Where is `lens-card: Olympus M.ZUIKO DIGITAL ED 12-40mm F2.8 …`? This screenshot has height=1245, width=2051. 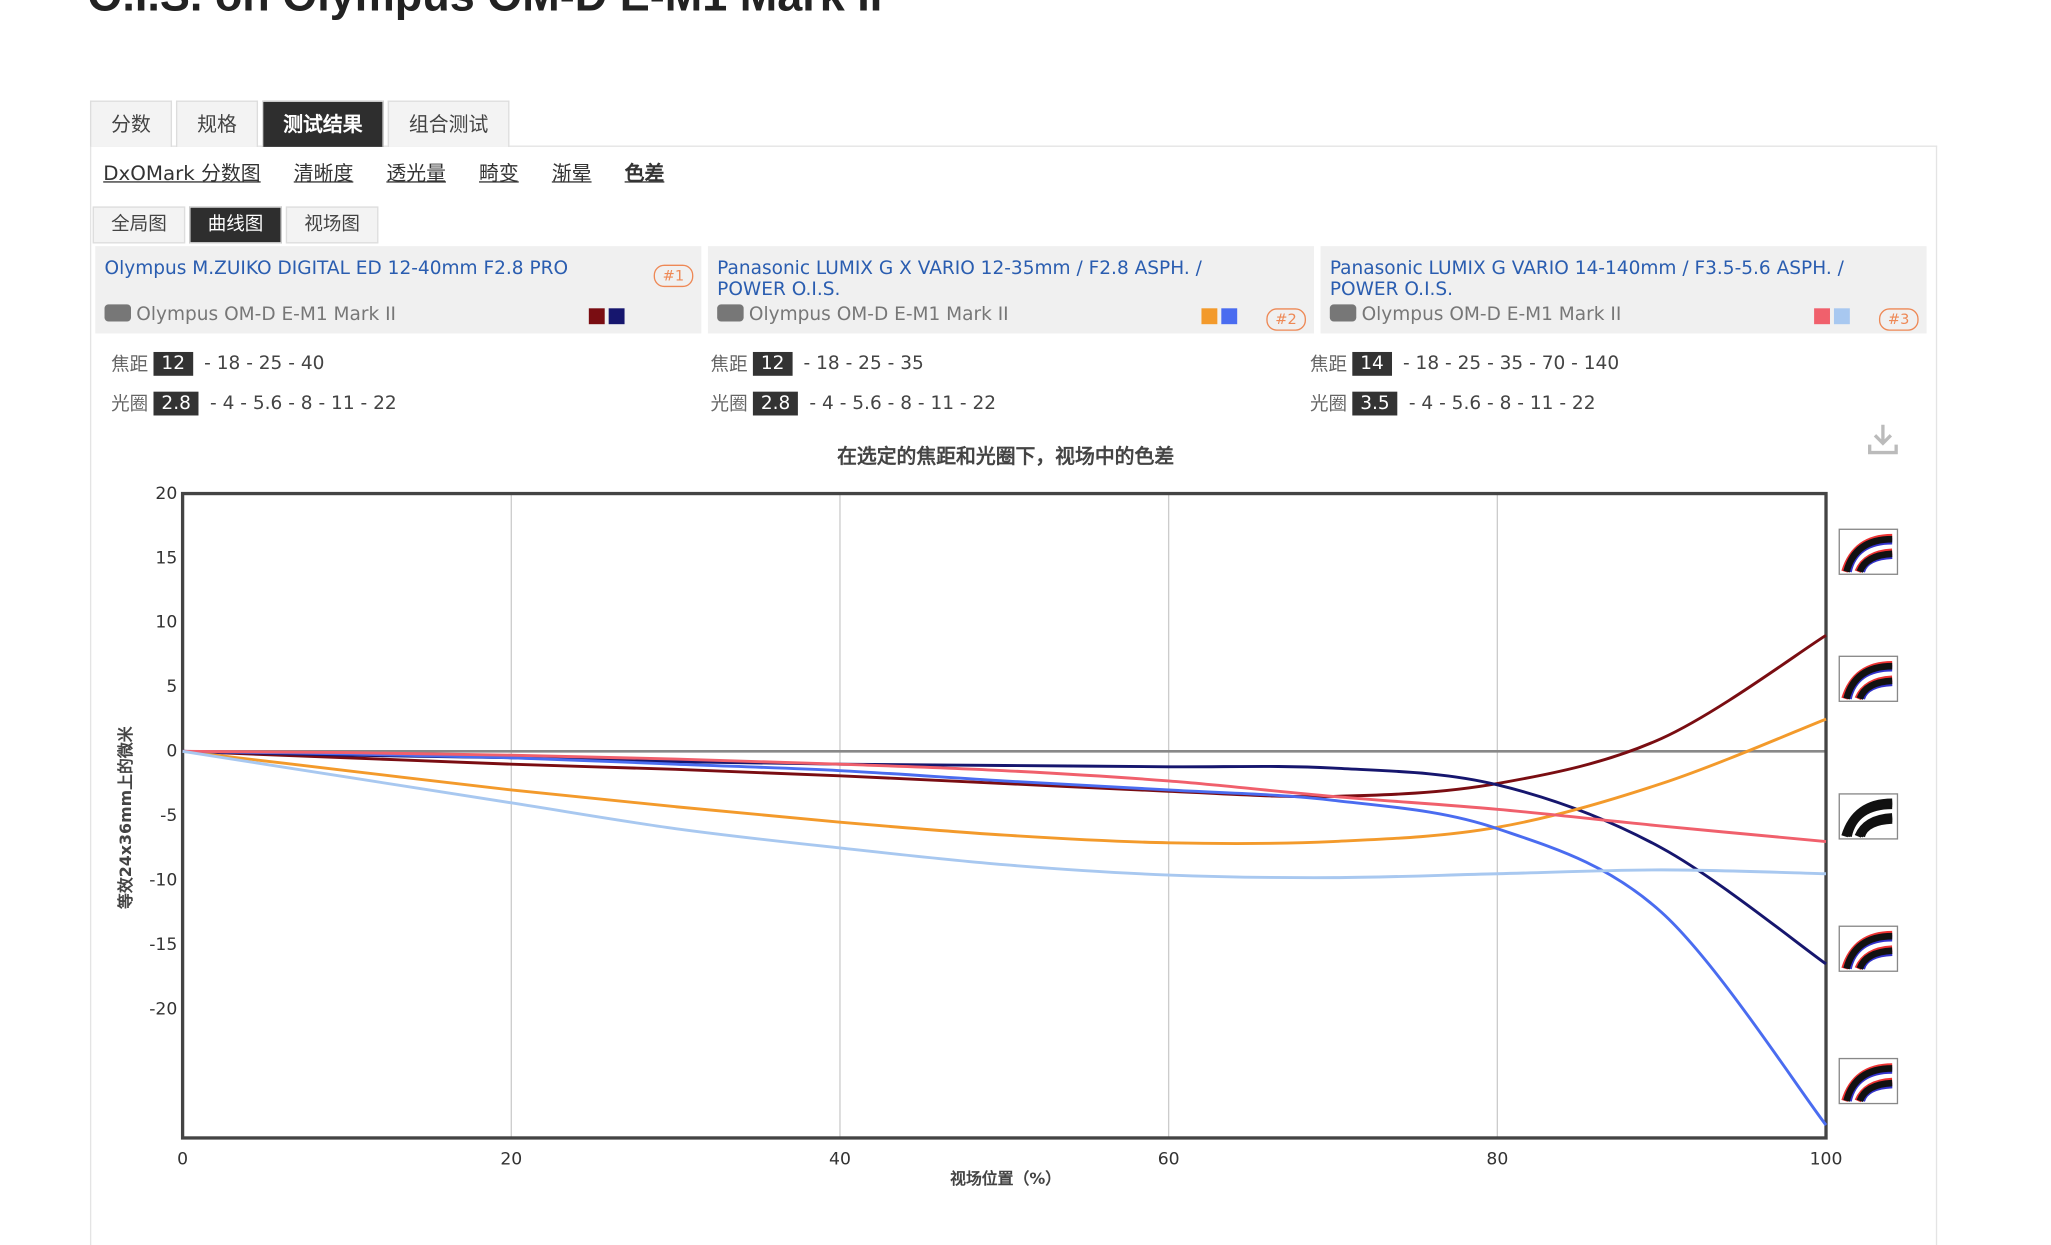 lens-card: Olympus M.ZUIKO DIGITAL ED 12-40mm F2.8 … is located at coordinates (398, 290).